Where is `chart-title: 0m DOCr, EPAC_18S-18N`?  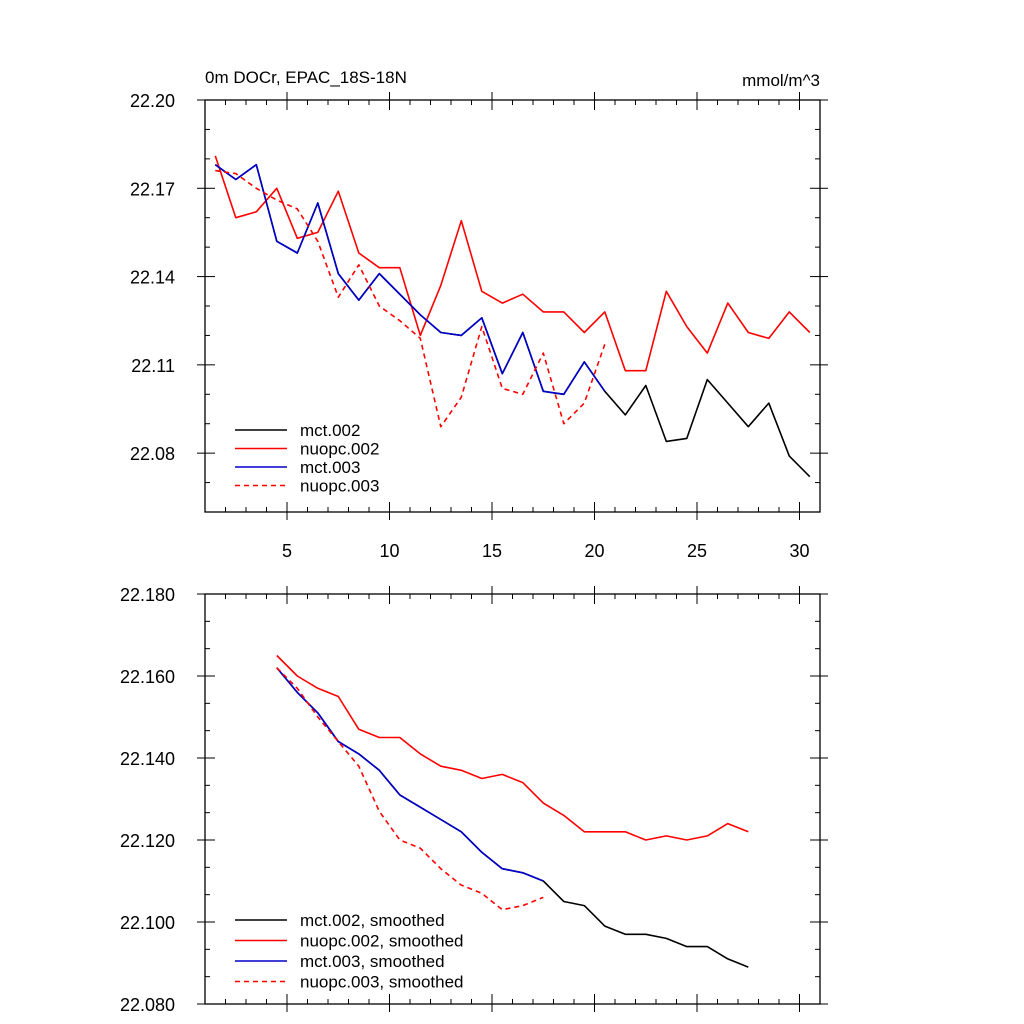
chart-title: 0m DOCr, EPAC_18S-18N is located at coordinates (306, 77).